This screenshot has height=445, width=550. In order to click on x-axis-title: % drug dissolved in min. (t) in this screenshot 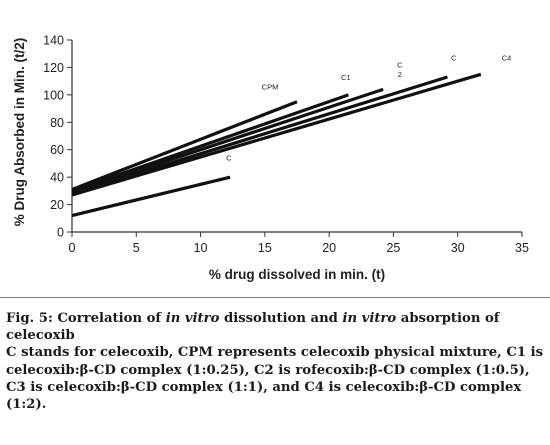, I will do `click(297, 274)`.